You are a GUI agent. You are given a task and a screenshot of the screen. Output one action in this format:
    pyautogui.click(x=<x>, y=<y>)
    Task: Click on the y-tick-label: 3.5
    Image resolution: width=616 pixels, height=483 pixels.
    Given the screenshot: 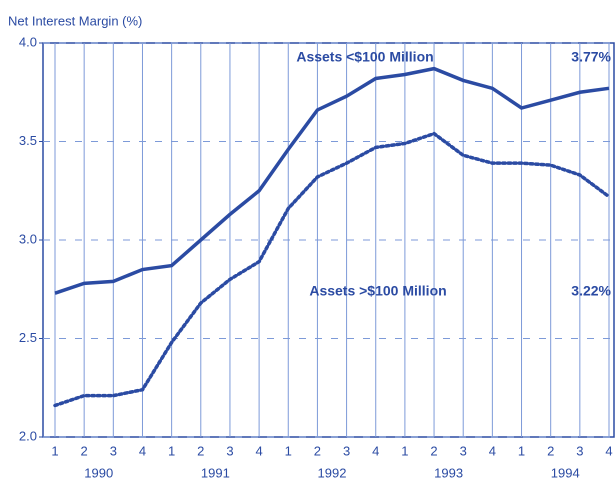 What is the action you would take?
    pyautogui.click(x=28, y=140)
    